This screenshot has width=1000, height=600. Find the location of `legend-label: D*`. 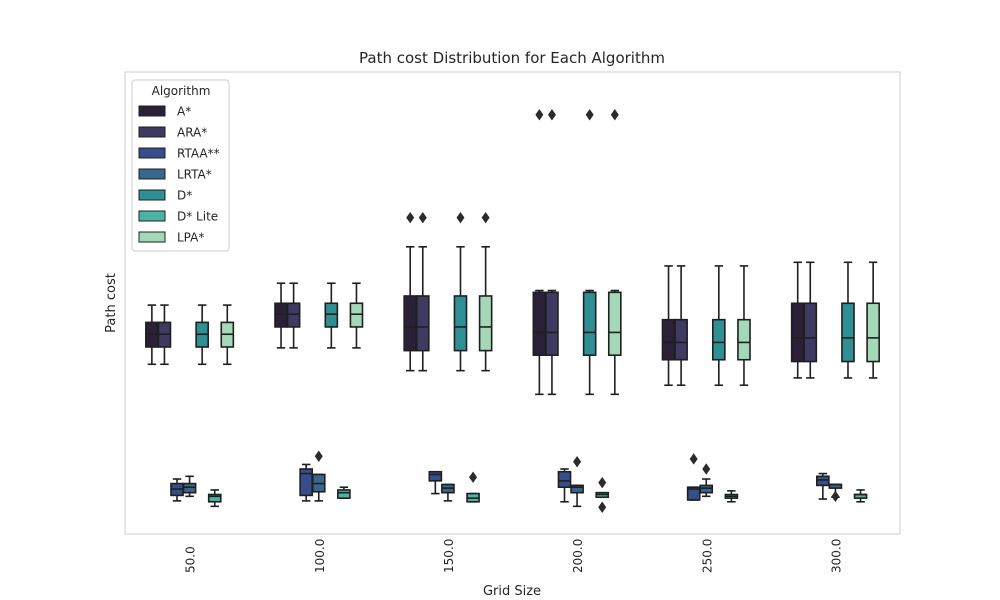

legend-label: D* is located at coordinates (184, 196).